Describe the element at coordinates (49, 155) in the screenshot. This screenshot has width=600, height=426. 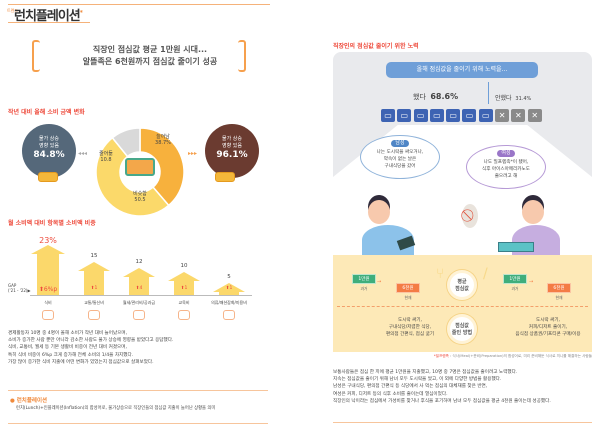
I see `circle-value: 84.8%` at that location.